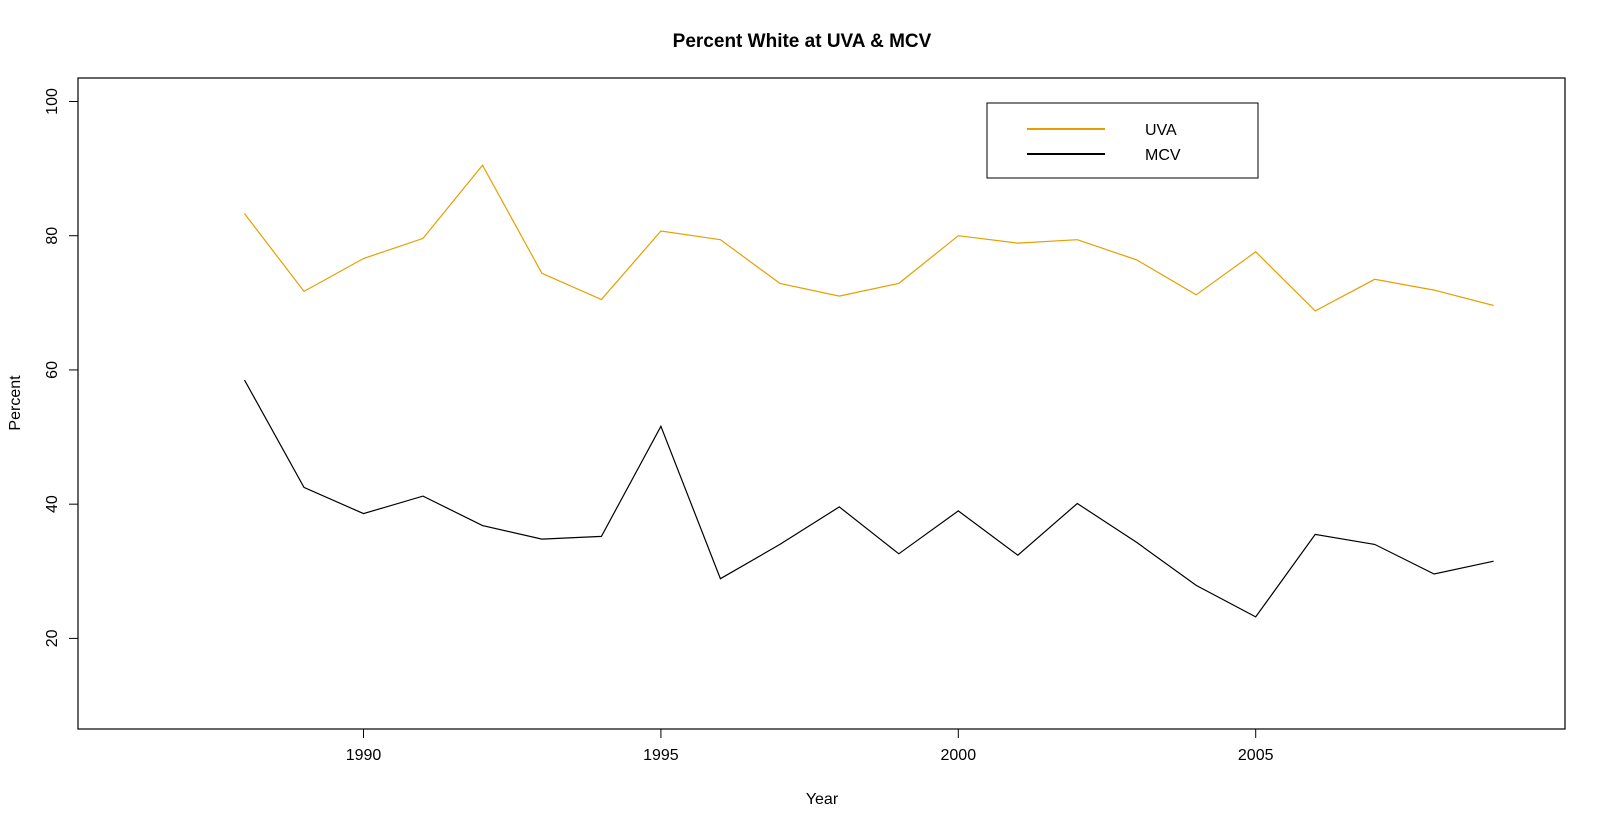  What do you see at coordinates (661, 755) in the screenshot?
I see `x-tick-label: 1995` at bounding box center [661, 755].